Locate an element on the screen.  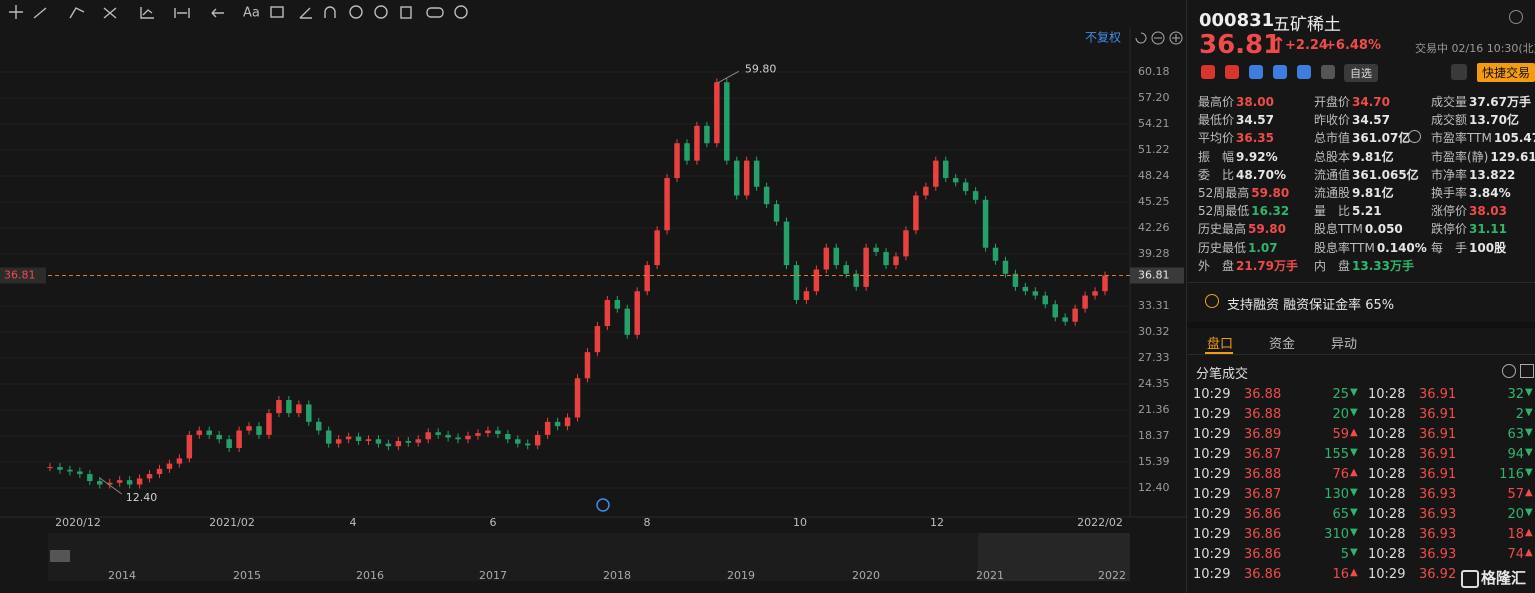
divider is located at coordinates (1361, 354).